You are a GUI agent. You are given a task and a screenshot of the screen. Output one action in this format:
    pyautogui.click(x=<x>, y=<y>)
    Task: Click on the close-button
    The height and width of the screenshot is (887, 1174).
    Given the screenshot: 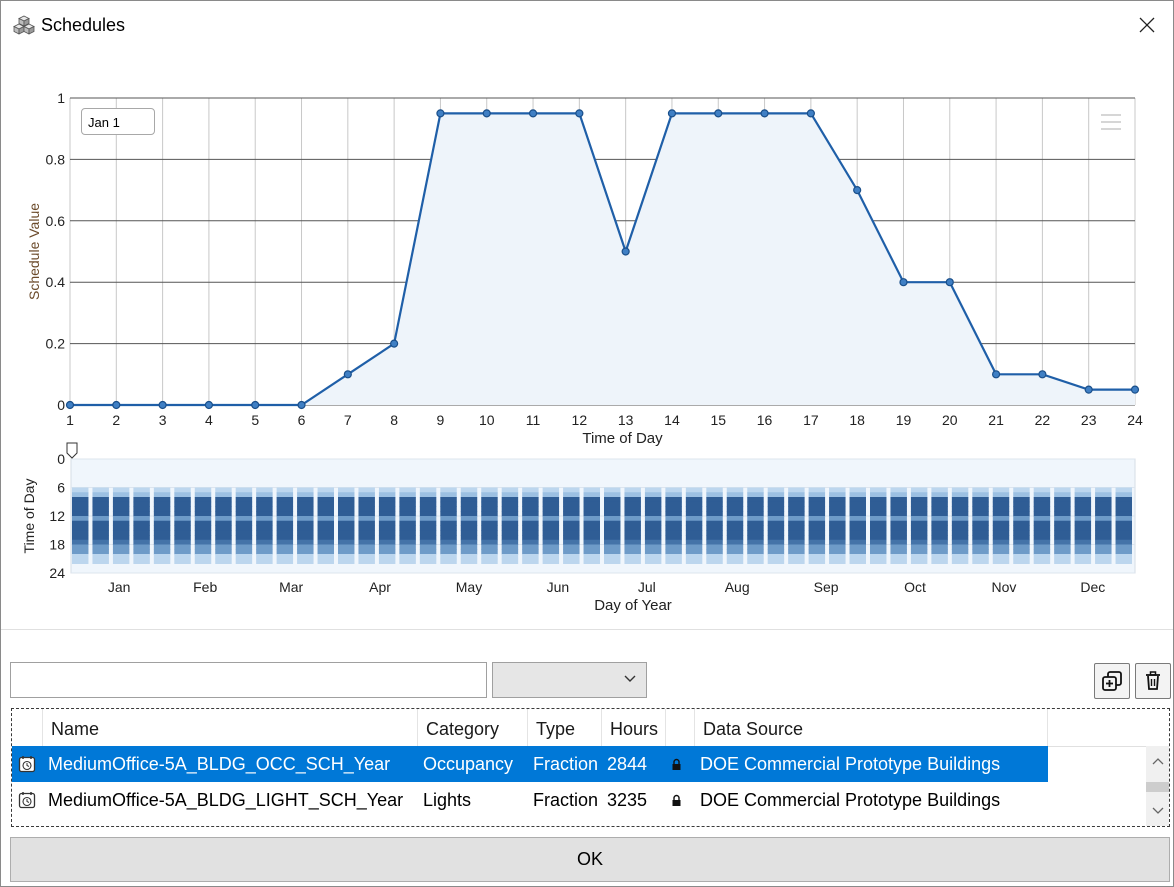 What is the action you would take?
    pyautogui.click(x=1147, y=25)
    